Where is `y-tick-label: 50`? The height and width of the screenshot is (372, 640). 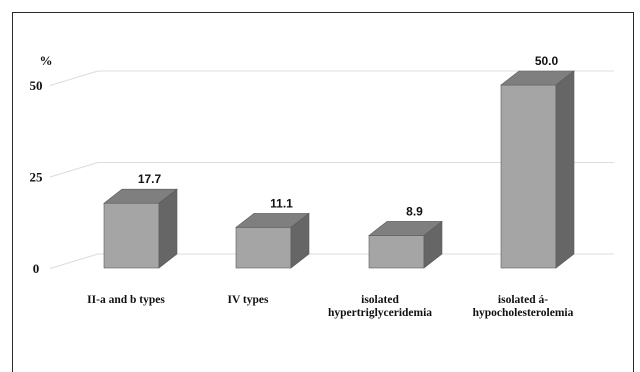 y-tick-label: 50 is located at coordinates (36, 85).